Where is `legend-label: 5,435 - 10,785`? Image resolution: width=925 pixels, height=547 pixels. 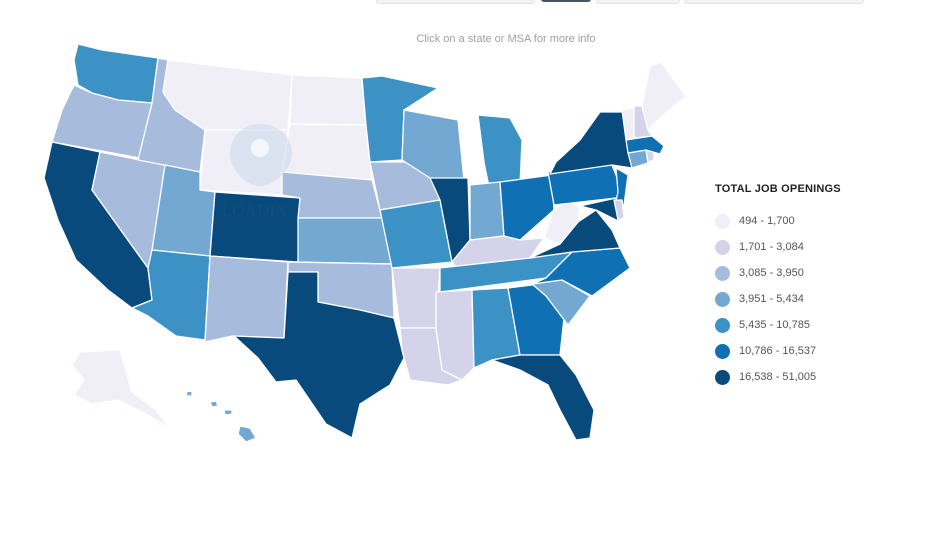
legend-label: 5,435 - 10,785 is located at coordinates (774, 325).